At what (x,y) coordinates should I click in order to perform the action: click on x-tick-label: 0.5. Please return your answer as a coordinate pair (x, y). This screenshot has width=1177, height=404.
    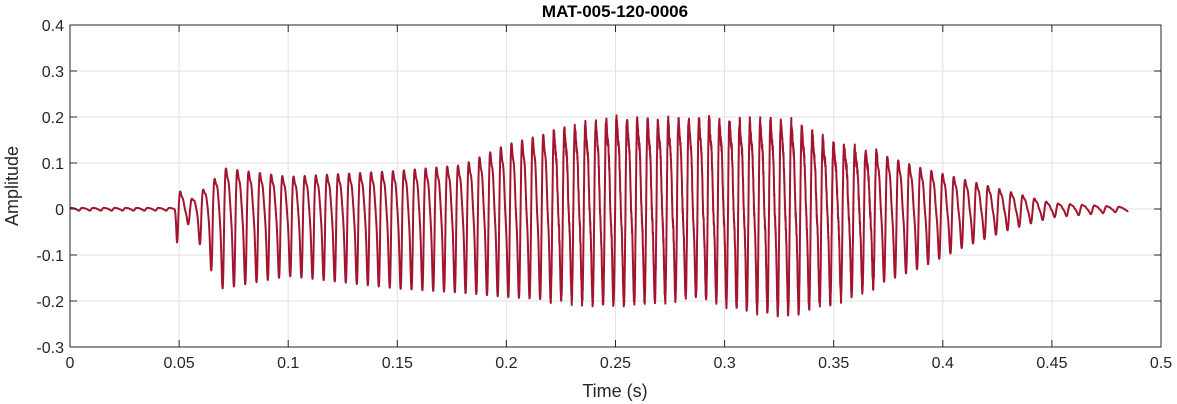
    Looking at the image, I should click on (1161, 363).